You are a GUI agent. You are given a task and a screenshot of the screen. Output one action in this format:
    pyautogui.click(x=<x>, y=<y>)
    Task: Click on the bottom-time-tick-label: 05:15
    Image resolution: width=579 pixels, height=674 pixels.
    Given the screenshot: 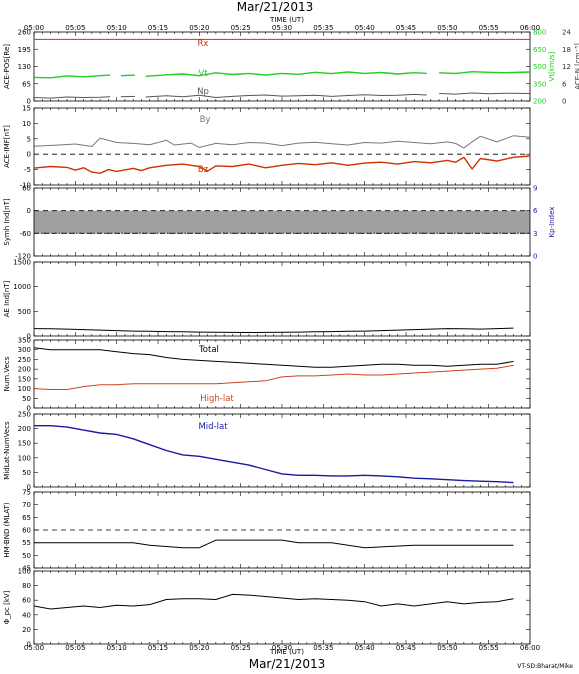 What is the action you would take?
    pyautogui.click(x=158, y=648)
    